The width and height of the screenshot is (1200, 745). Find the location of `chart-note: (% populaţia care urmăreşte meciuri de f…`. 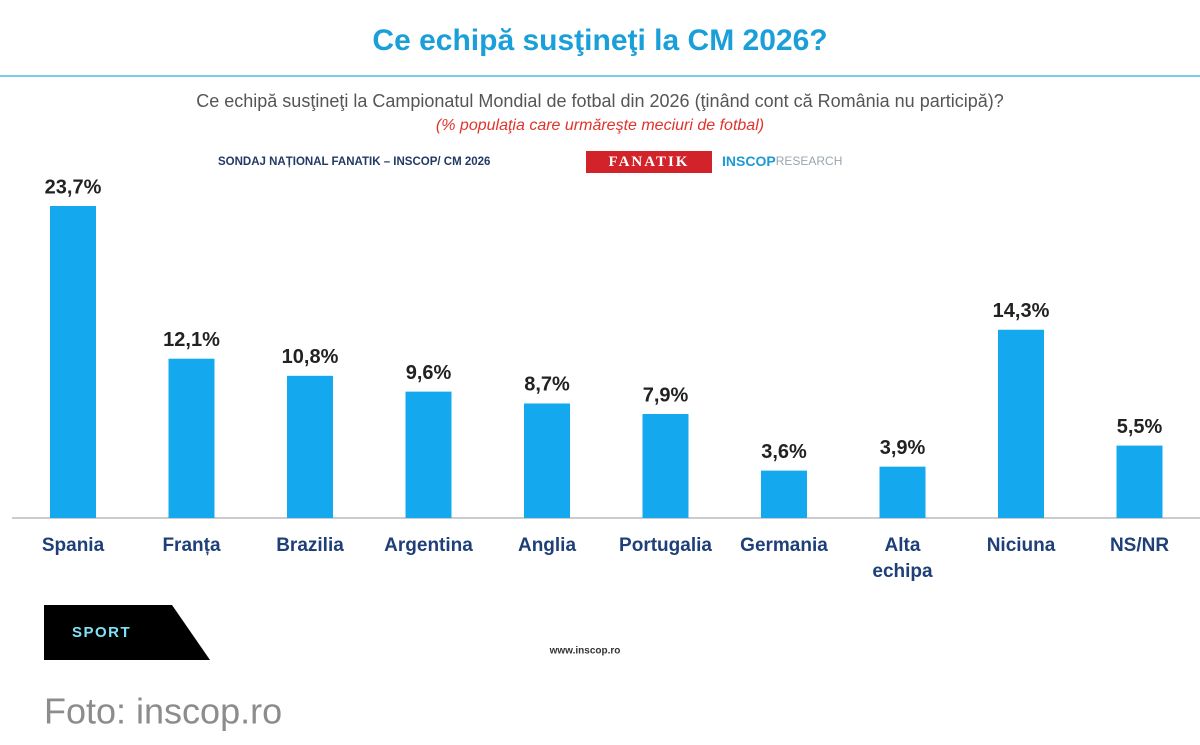

chart-note: (% populaţia care urmăreşte meciuri de f… is located at coordinates (600, 125).